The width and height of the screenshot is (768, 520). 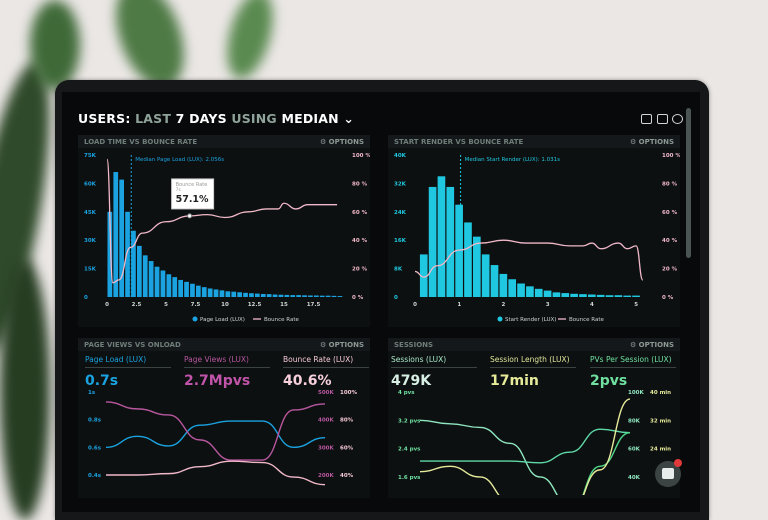 I want to click on x-tick-label: 17.5, so click(x=314, y=305).